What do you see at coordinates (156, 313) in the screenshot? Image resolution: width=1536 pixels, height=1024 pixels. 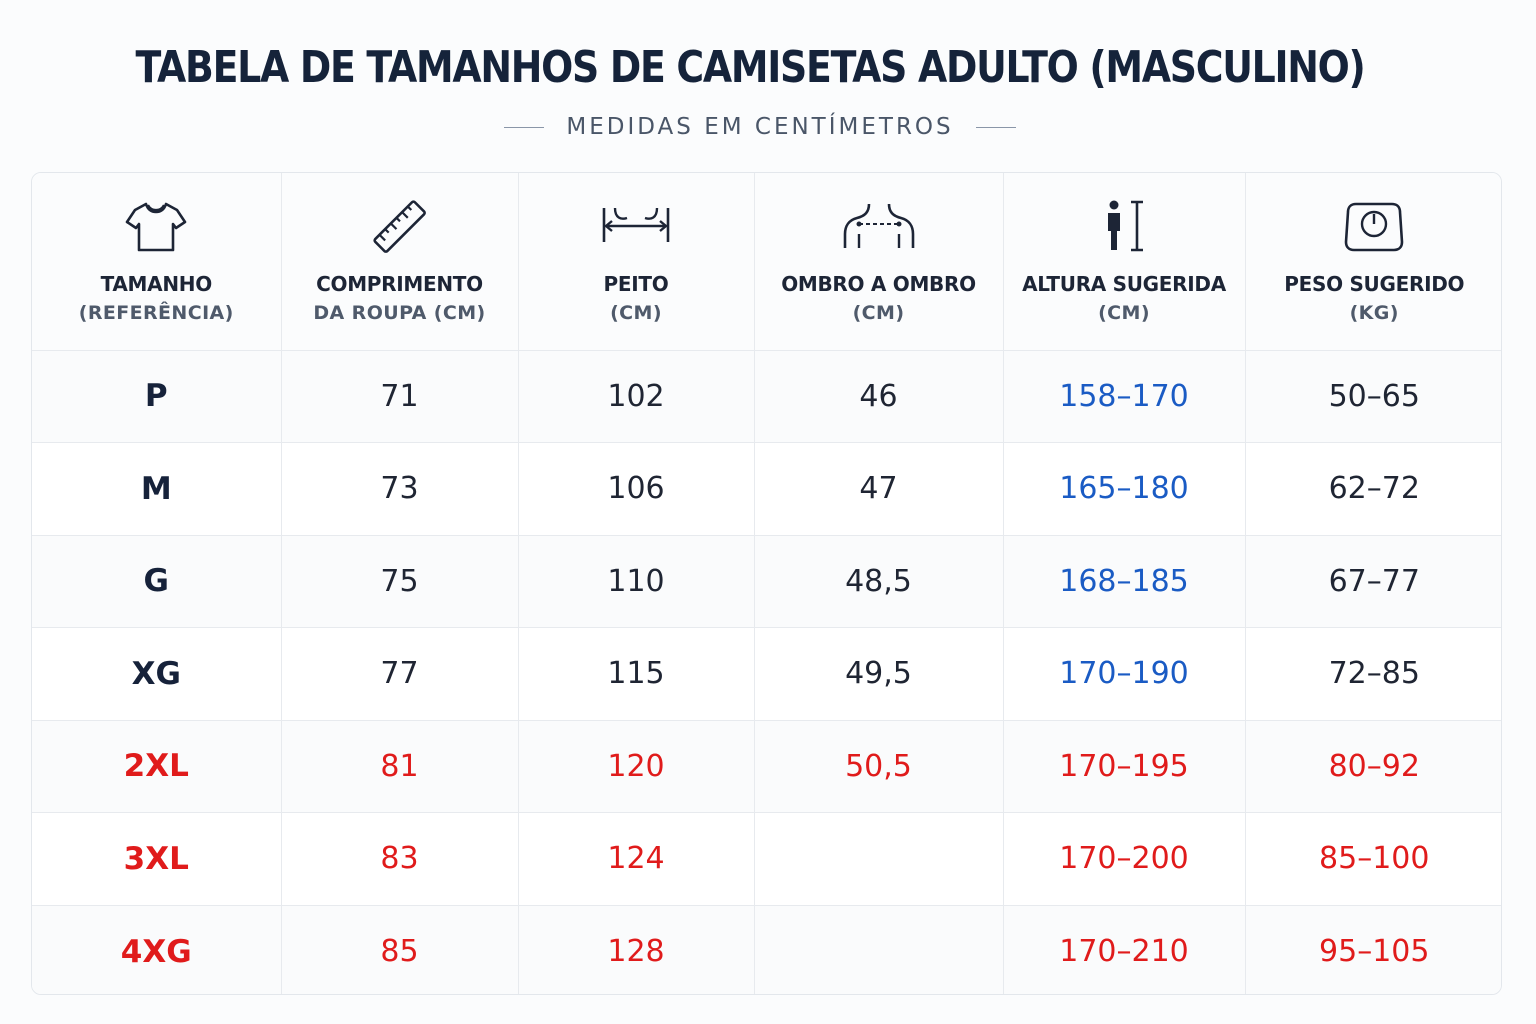 I see `column-header-unit: (REFERÊNCIA)` at bounding box center [156, 313].